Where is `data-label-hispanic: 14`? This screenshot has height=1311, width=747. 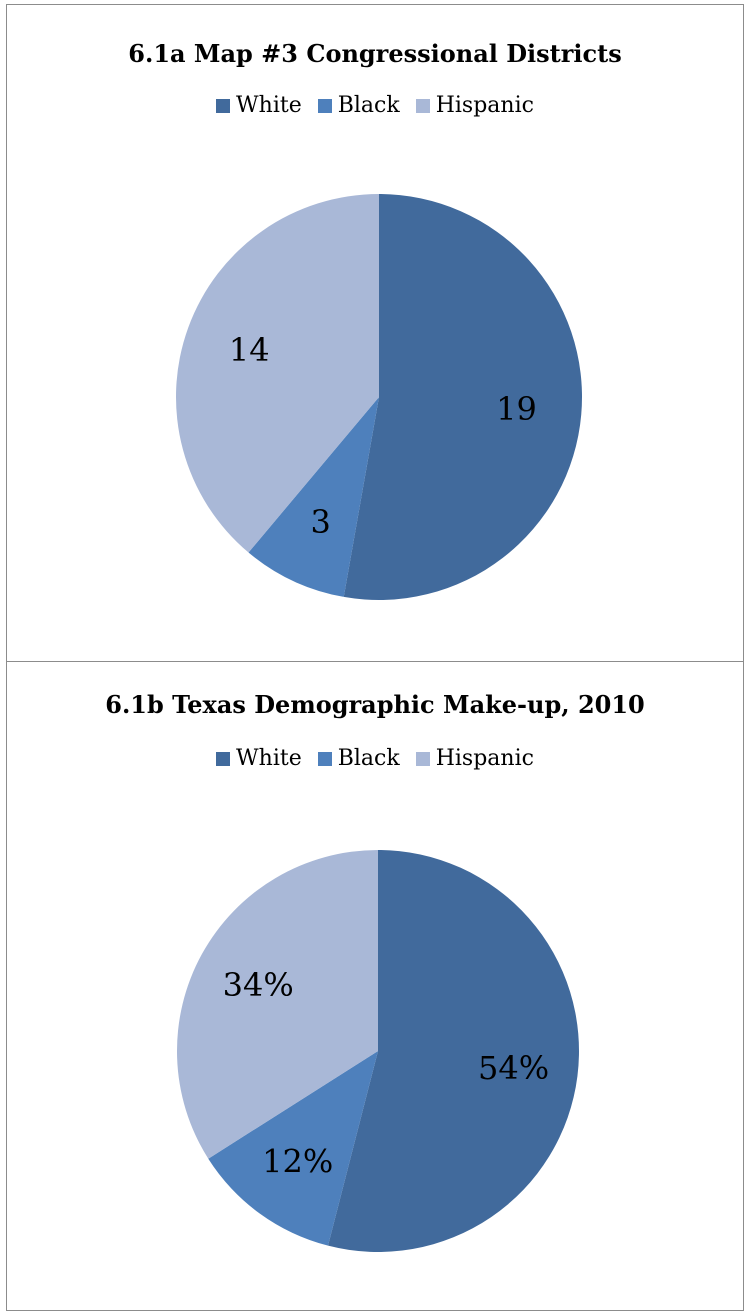 data-label-hispanic: 14 is located at coordinates (249, 350).